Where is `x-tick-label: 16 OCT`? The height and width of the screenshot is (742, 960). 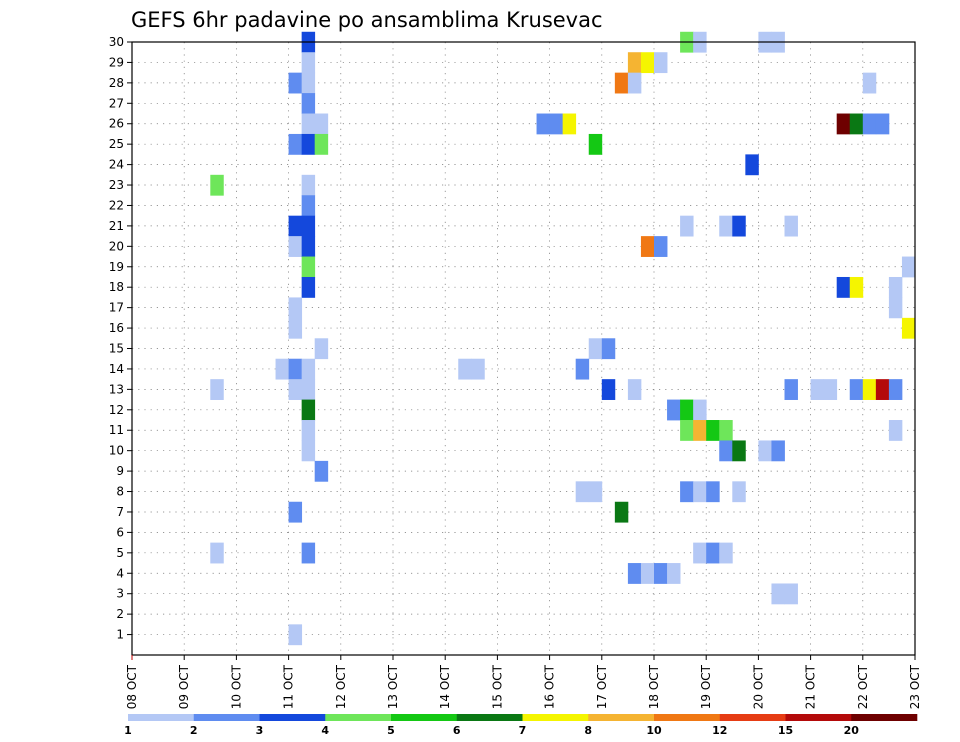
x-tick-label: 16 OCT is located at coordinates (550, 686).